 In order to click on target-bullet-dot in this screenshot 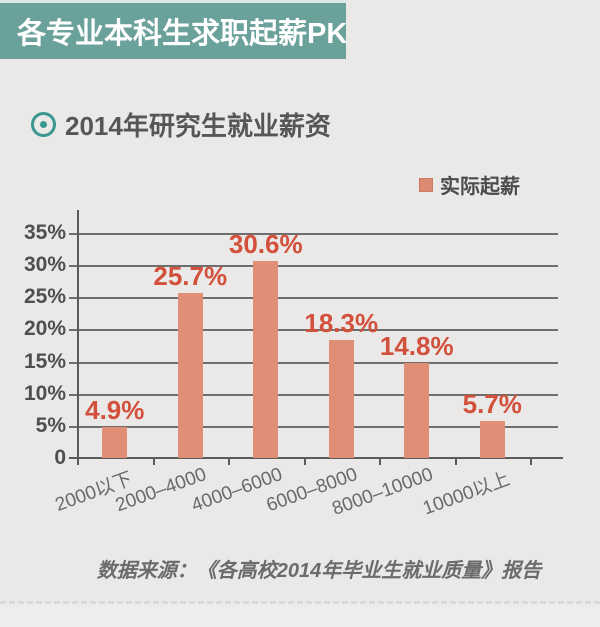, I will do `click(43, 124)`.